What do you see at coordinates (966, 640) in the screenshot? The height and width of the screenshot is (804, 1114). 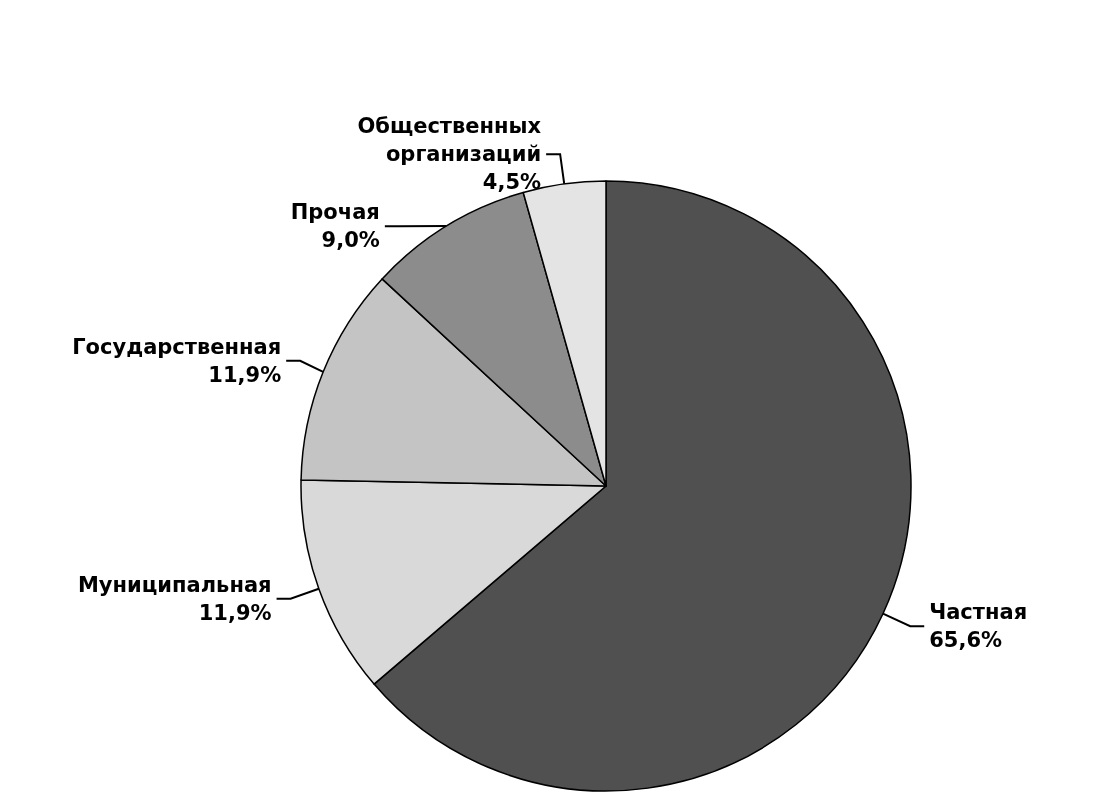 I see `data-label: 65,6%` at bounding box center [966, 640].